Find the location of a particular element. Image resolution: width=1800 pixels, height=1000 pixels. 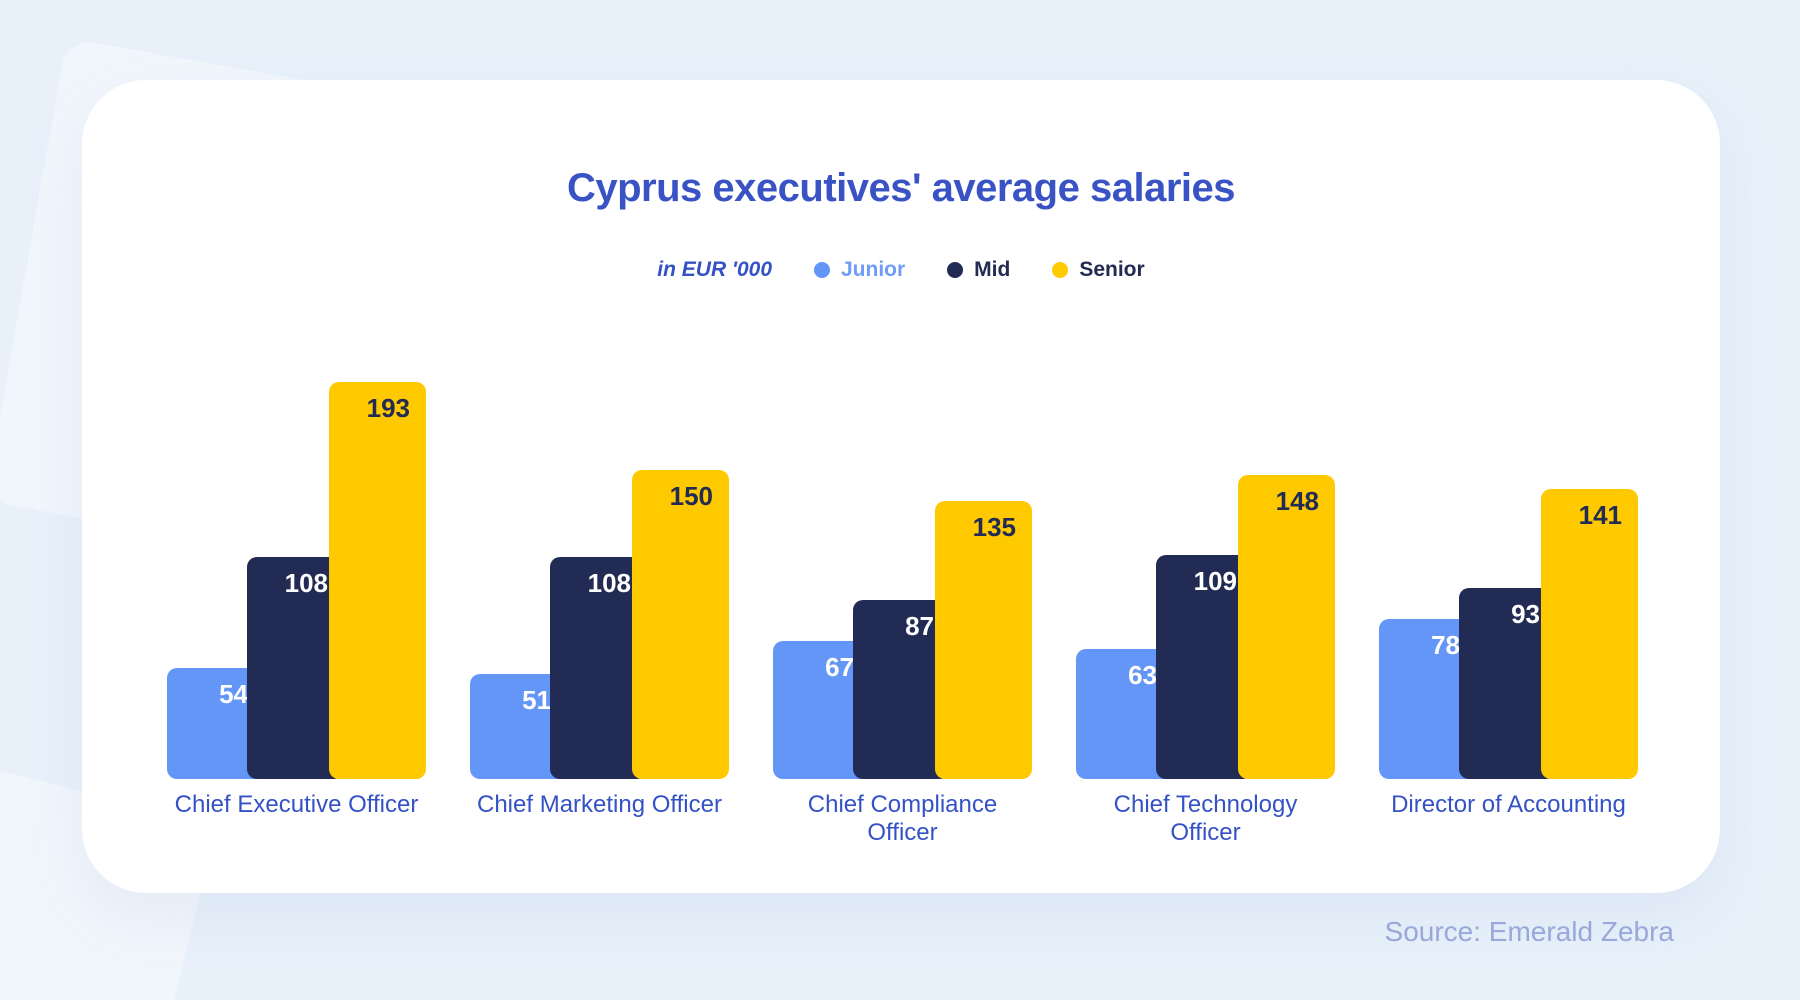

category-label-2: Chief Marketing Officer is located at coordinates (599, 804).